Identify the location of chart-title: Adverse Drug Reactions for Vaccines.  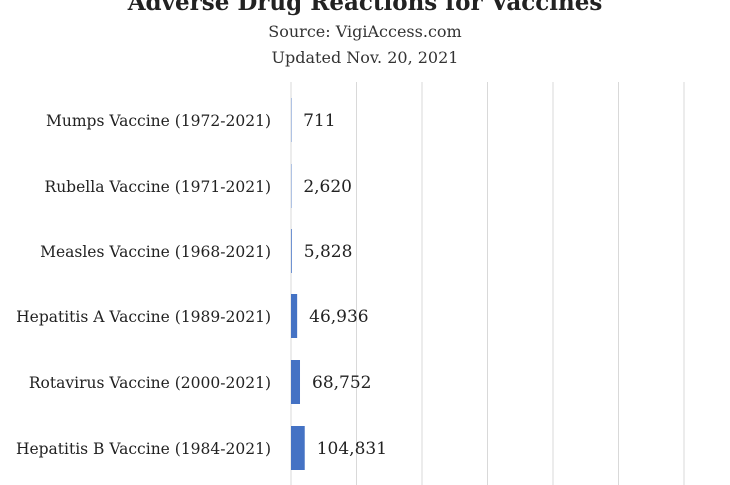
(365, 8).